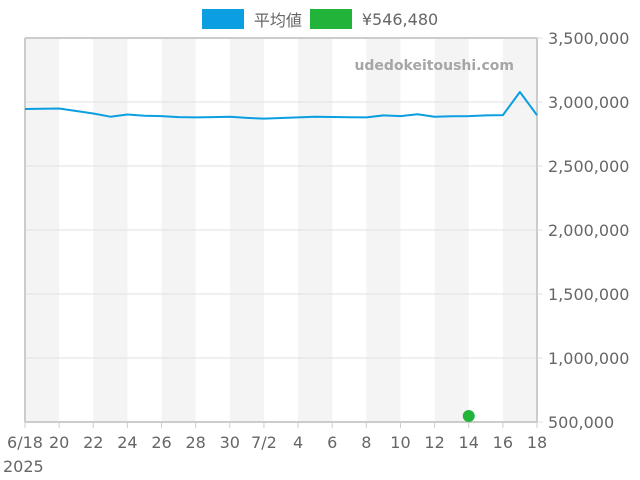 The image size is (640, 480). What do you see at coordinates (434, 66) in the screenshot?
I see `watermark: udedokeitoushi.com` at bounding box center [434, 66].